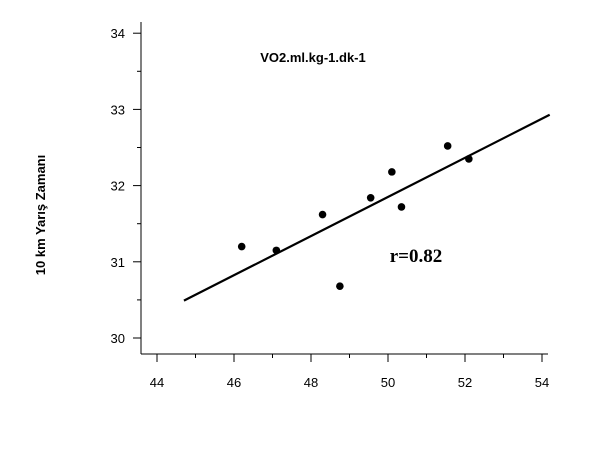  What do you see at coordinates (465, 382) in the screenshot?
I see `x-tick-label: 52` at bounding box center [465, 382].